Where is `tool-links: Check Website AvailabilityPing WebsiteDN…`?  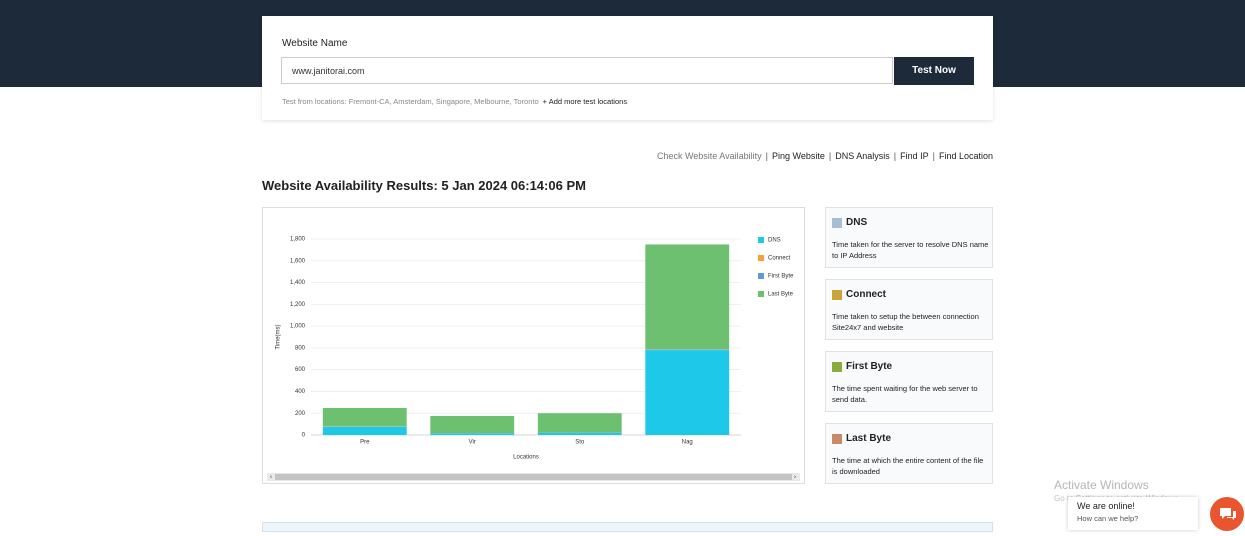
tool-links: Check Website AvailabilityPing WebsiteDN… is located at coordinates (825, 156).